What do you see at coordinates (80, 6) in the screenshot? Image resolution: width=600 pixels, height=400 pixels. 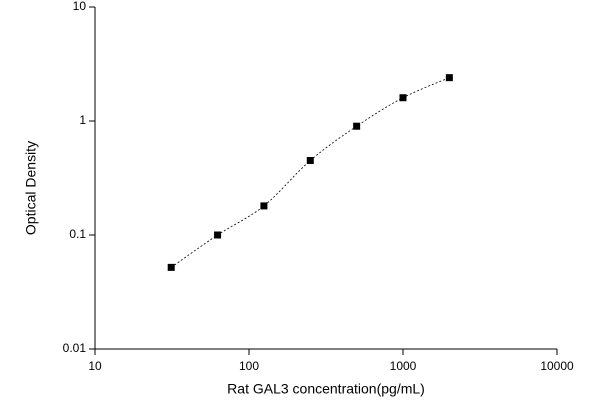 I see `y-tick-label: 10` at bounding box center [80, 6].